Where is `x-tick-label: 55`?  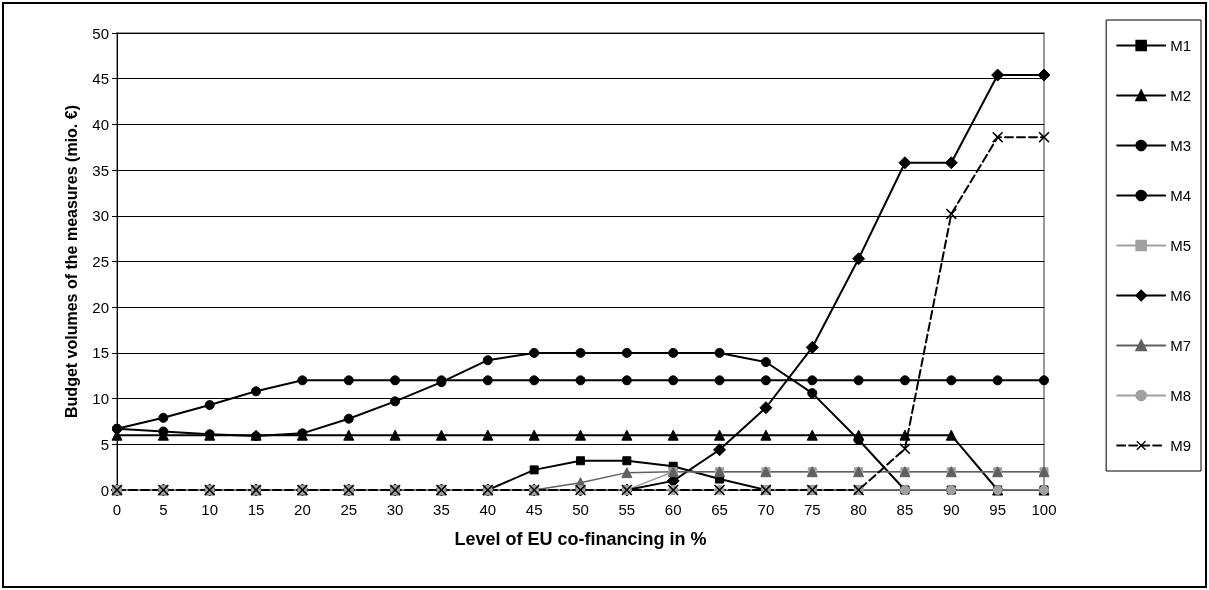
x-tick-label: 55 is located at coordinates (627, 509).